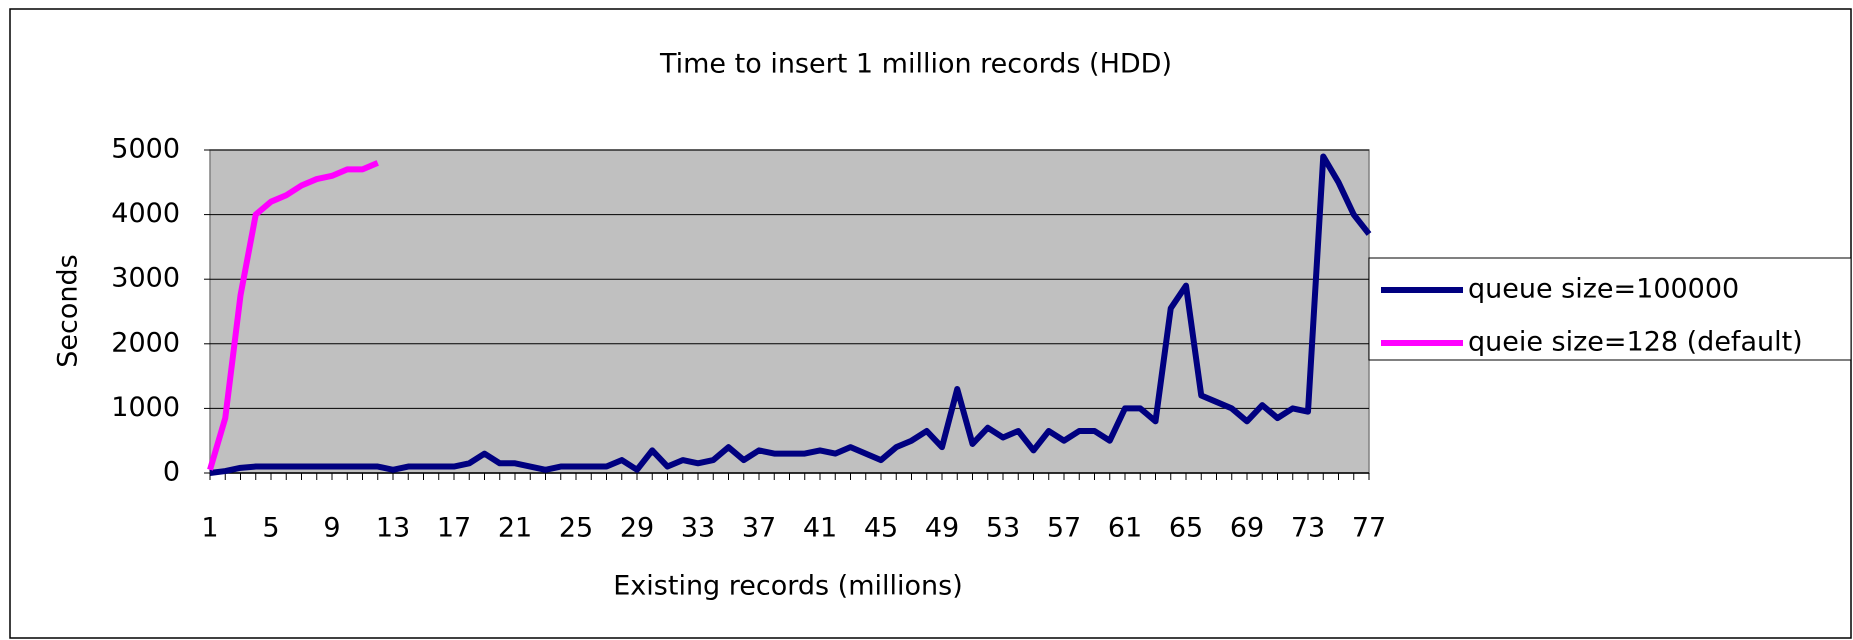 The height and width of the screenshot is (640, 1853). What do you see at coordinates (1064, 528) in the screenshot?
I see `x-tick-label: 57` at bounding box center [1064, 528].